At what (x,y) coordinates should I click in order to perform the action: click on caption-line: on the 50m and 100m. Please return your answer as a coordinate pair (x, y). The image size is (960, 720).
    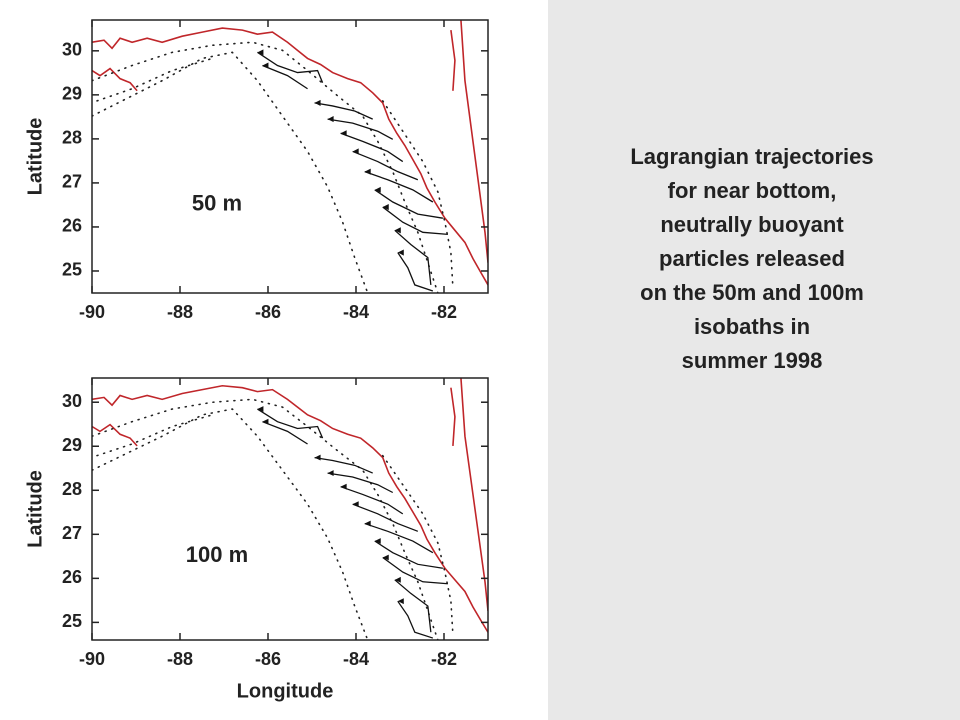
    Looking at the image, I should click on (752, 292).